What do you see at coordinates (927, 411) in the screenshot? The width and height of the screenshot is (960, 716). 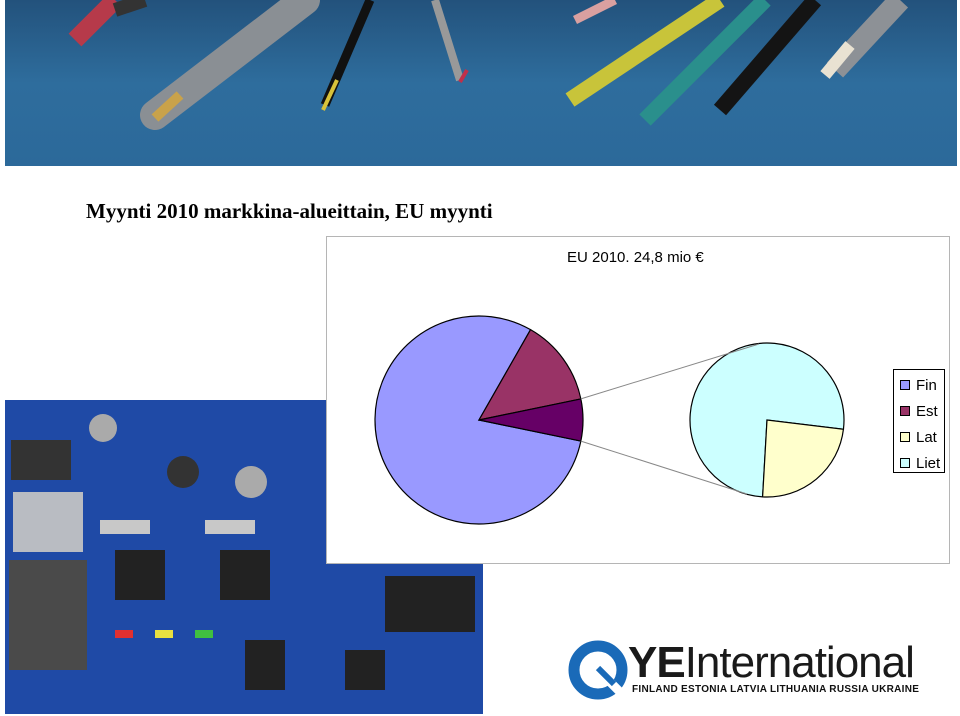 I see `legend-label-est: Est` at bounding box center [927, 411].